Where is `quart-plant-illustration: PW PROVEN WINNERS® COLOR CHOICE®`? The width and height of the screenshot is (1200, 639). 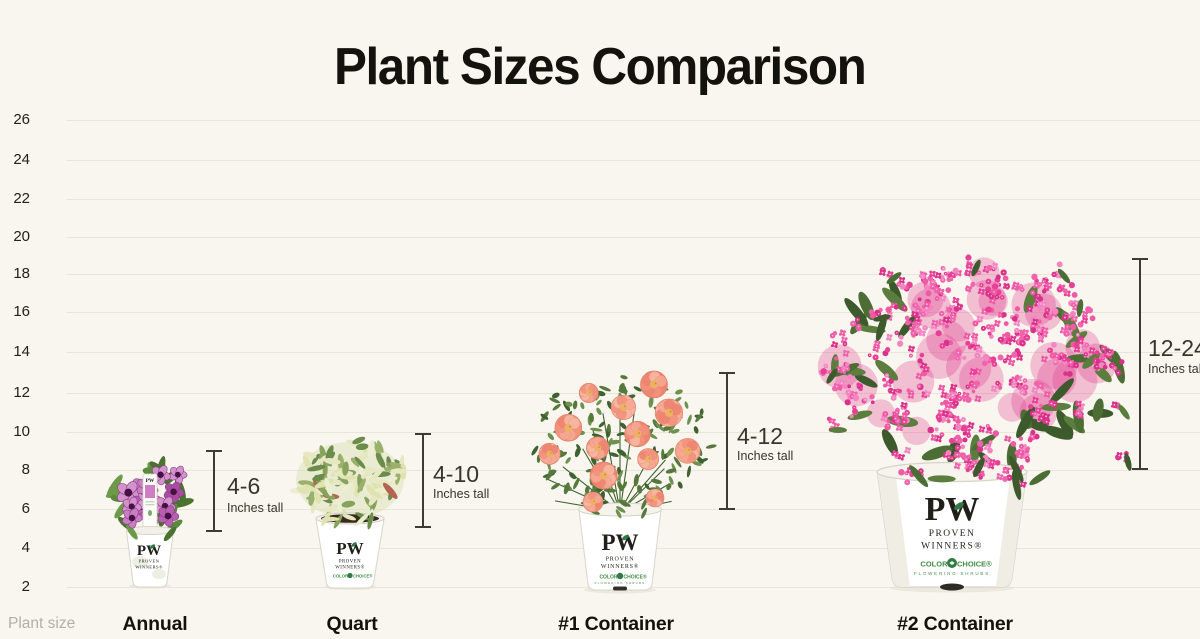 quart-plant-illustration: PW PROVEN WINNERS® COLOR CHOICE® is located at coordinates (350, 509).